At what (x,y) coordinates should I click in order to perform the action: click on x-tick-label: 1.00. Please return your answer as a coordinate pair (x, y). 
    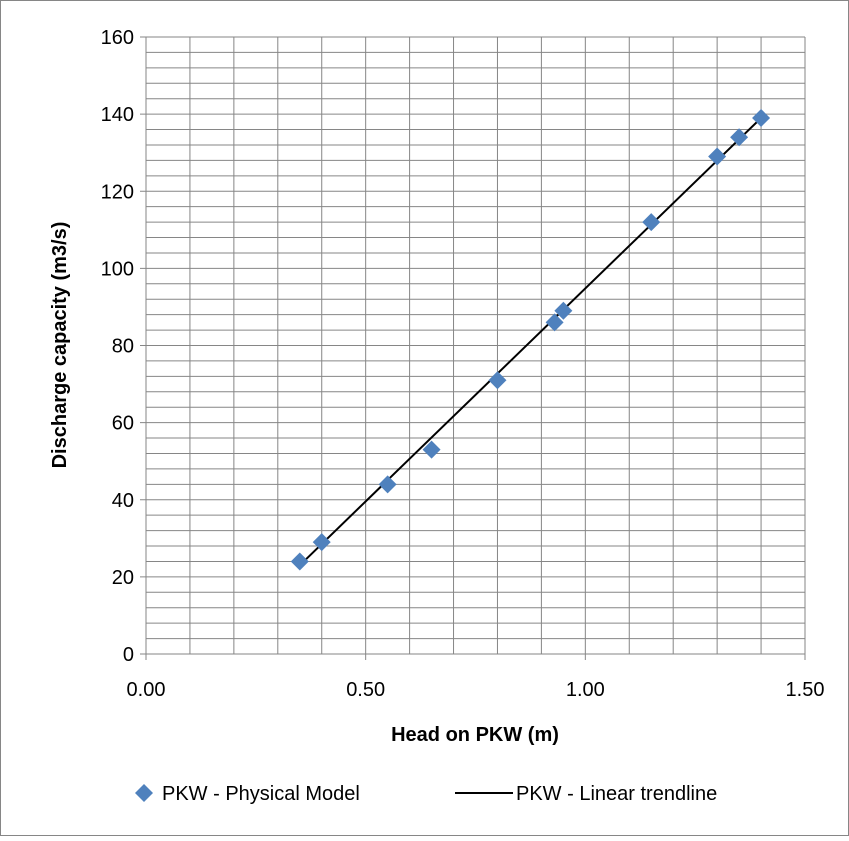
    Looking at the image, I should click on (585, 690).